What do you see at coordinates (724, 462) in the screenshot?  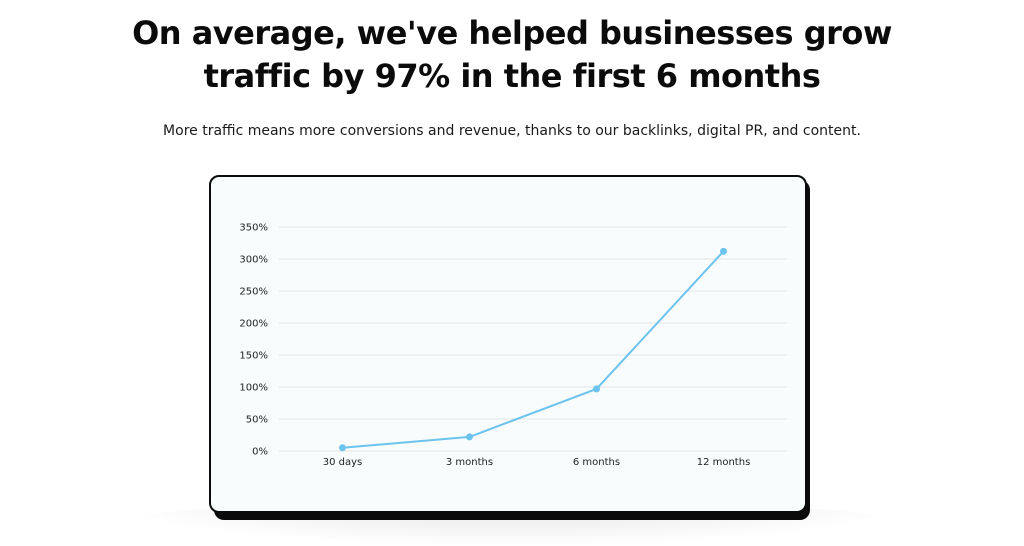 I see `x-tick-label: 12 months` at bounding box center [724, 462].